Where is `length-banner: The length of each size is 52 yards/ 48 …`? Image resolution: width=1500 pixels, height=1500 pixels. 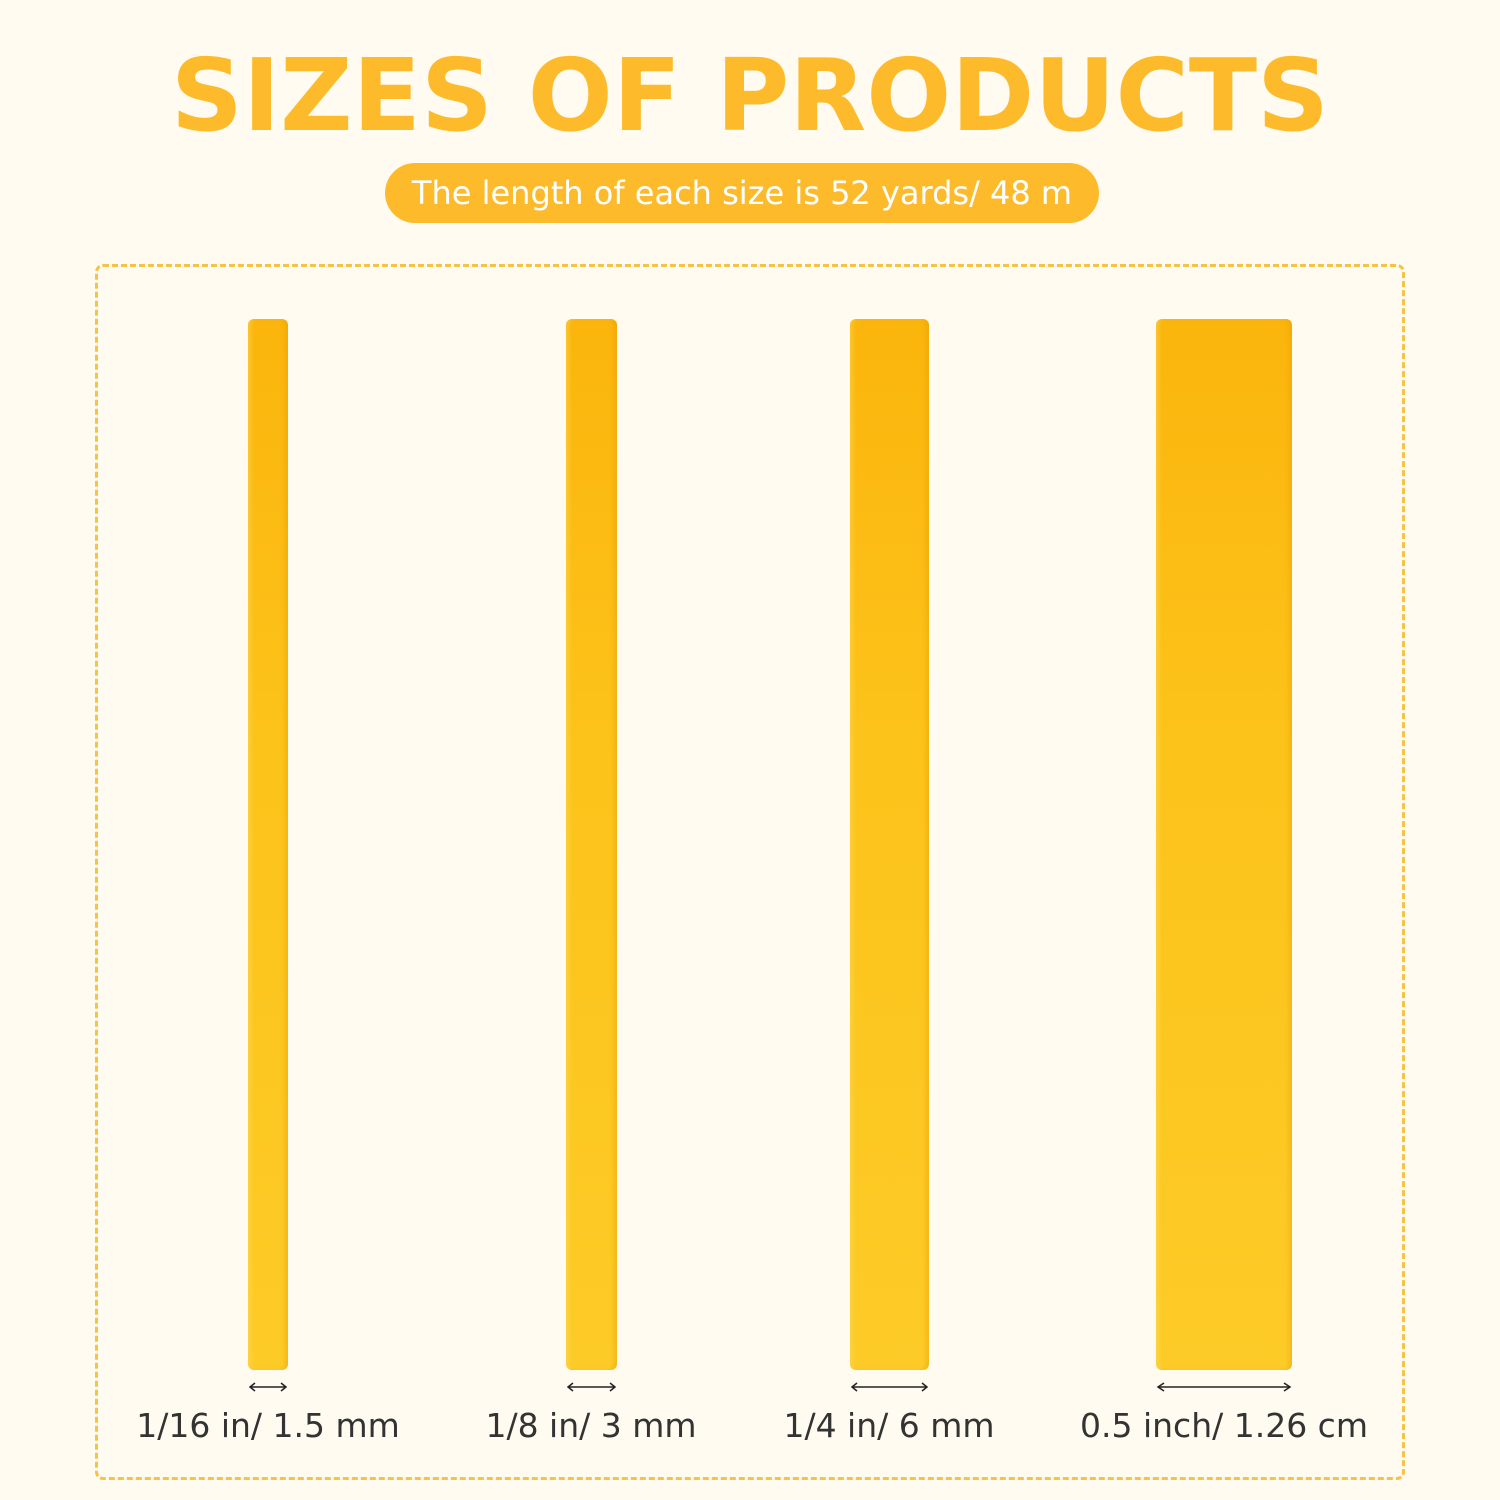
length-banner: The length of each size is 52 yards/ 48 … is located at coordinates (742, 193).